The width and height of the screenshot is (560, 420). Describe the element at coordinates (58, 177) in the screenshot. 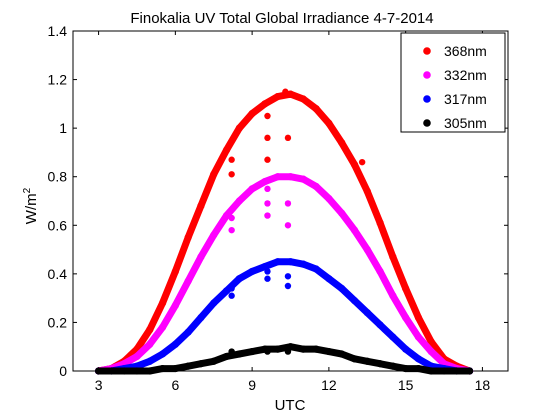

I see `y-tick-label: 0.8` at that location.